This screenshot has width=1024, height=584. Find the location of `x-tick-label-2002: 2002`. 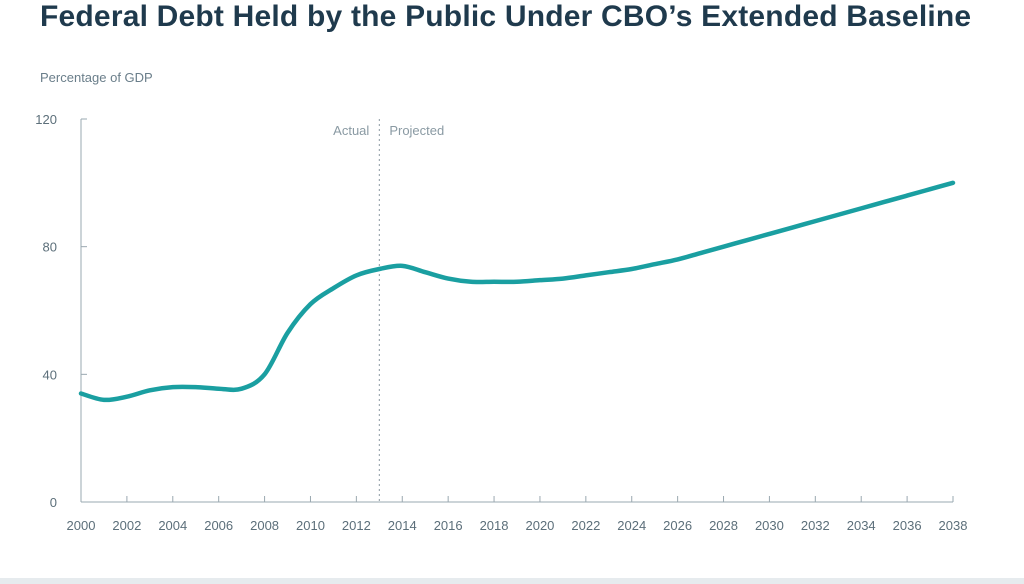

x-tick-label-2002: 2002 is located at coordinates (126, 525).